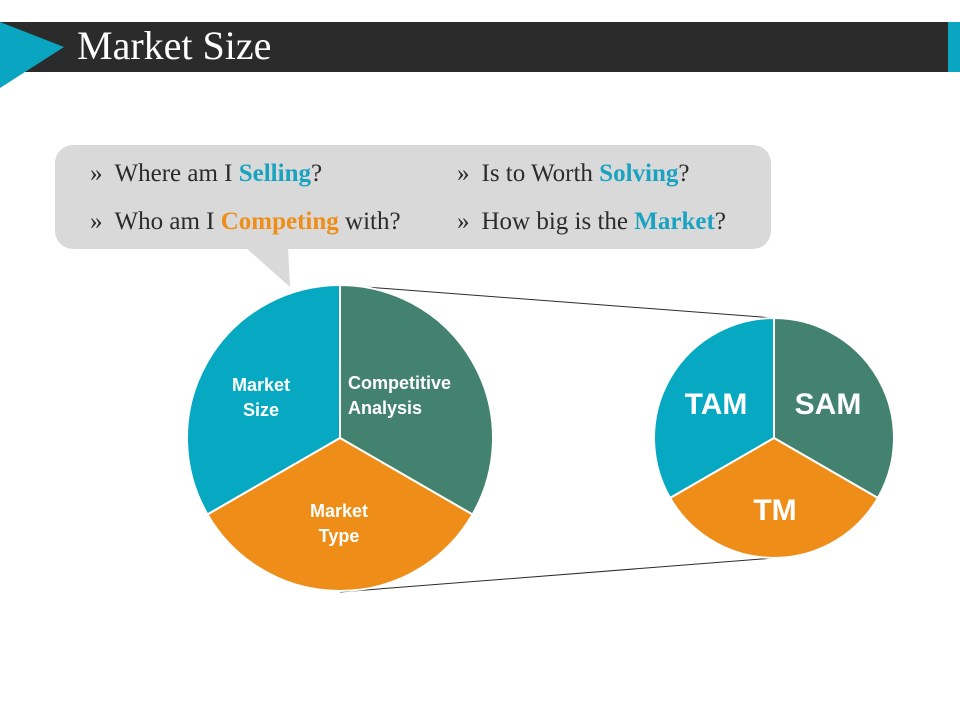 This screenshot has height=720, width=960. Describe the element at coordinates (474, 47) in the screenshot. I see `title-bar` at that location.